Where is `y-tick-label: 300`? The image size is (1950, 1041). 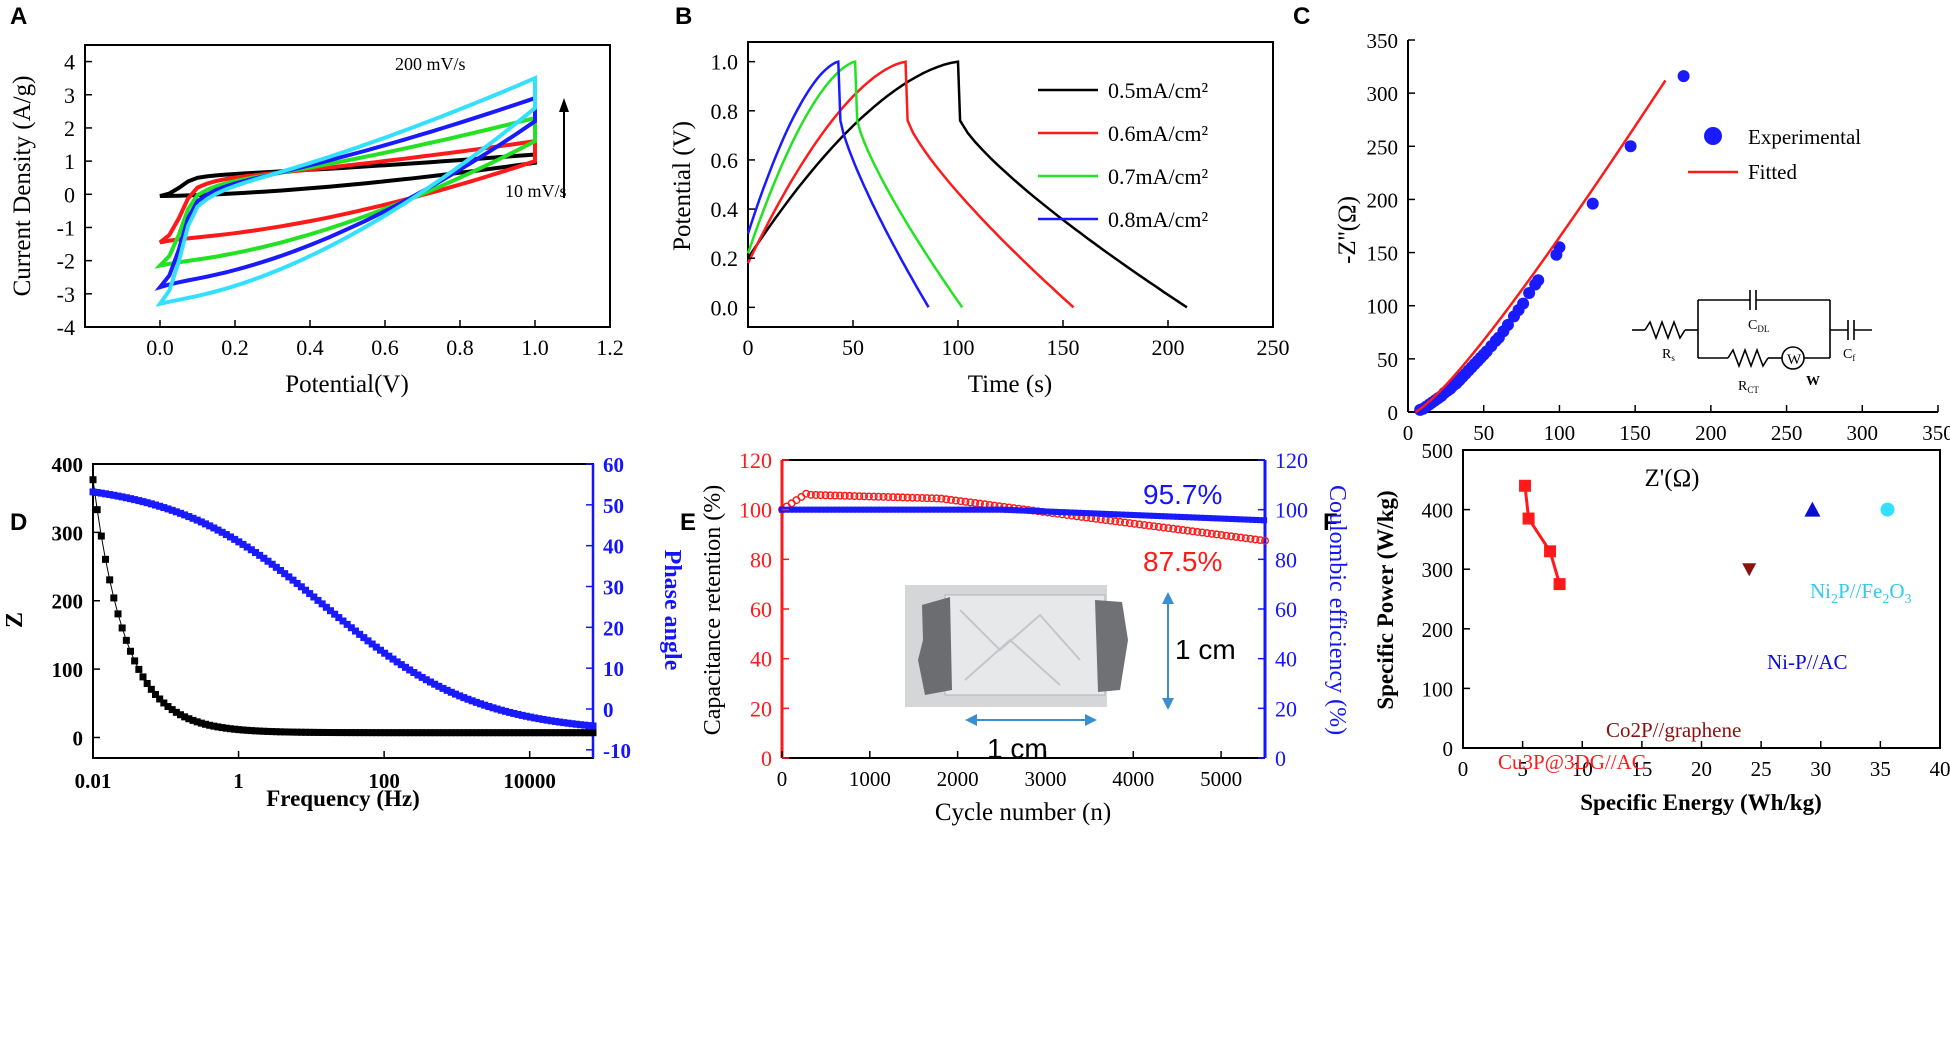
y-tick-label: 300 is located at coordinates (68, 533).